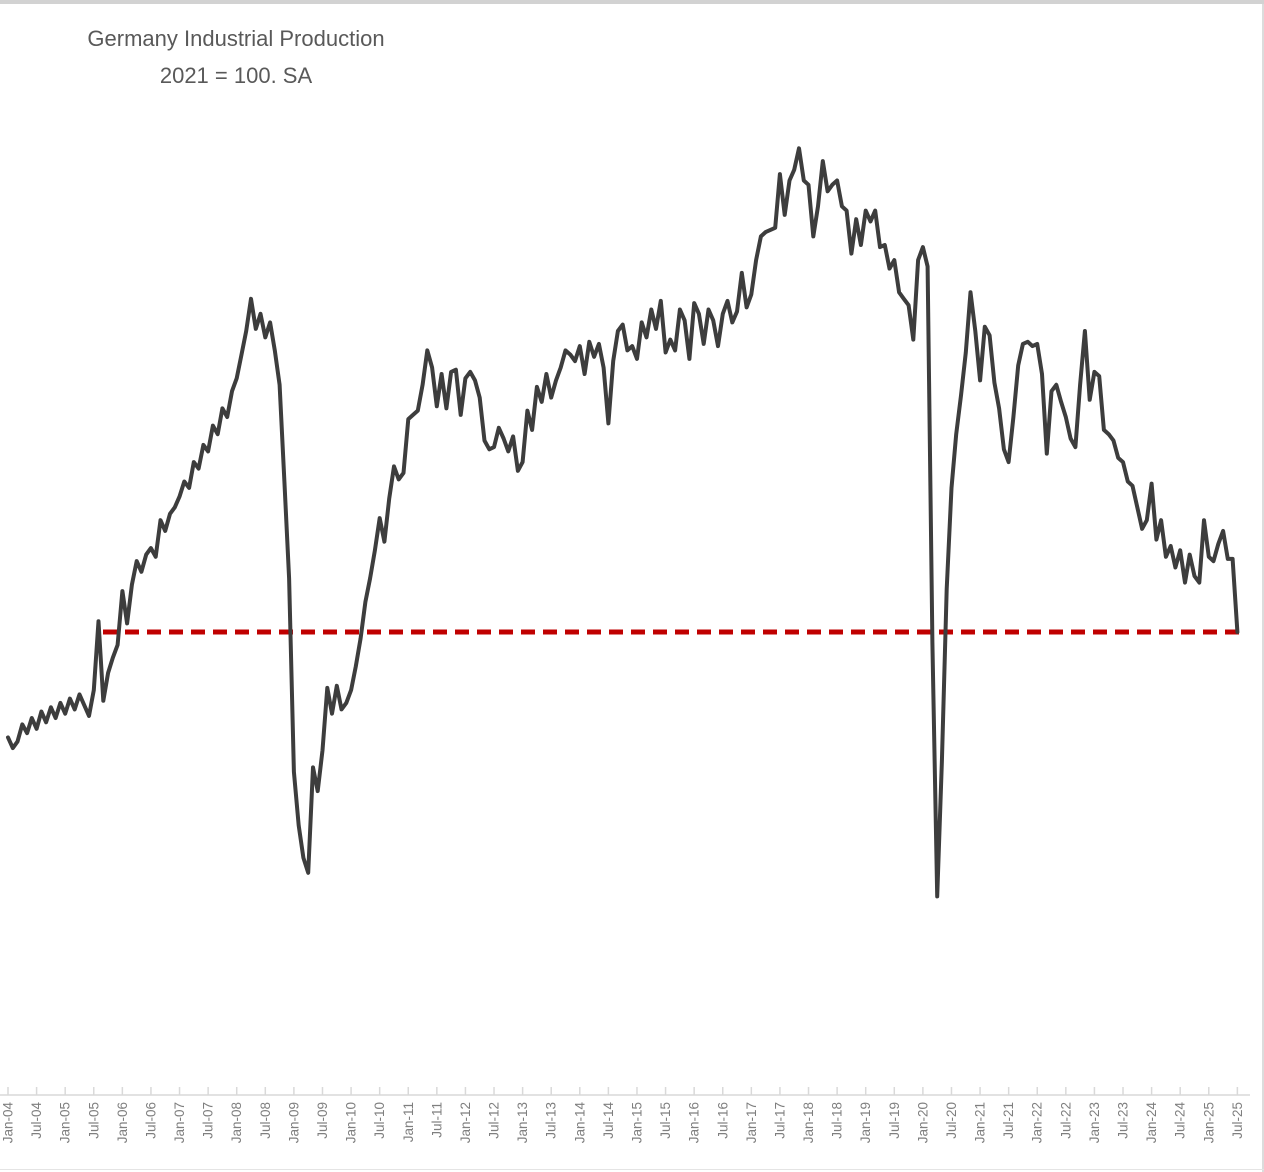 The width and height of the screenshot is (1264, 1172). I want to click on x-axis-tick-label: Jul-05, so click(93, 1120).